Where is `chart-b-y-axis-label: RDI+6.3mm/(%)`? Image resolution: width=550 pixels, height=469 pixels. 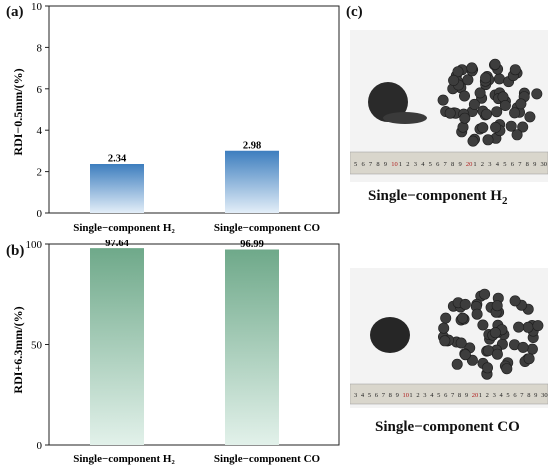 chart-b-y-axis-label: RDI+6.3mm/(%) is located at coordinates (18, 349).